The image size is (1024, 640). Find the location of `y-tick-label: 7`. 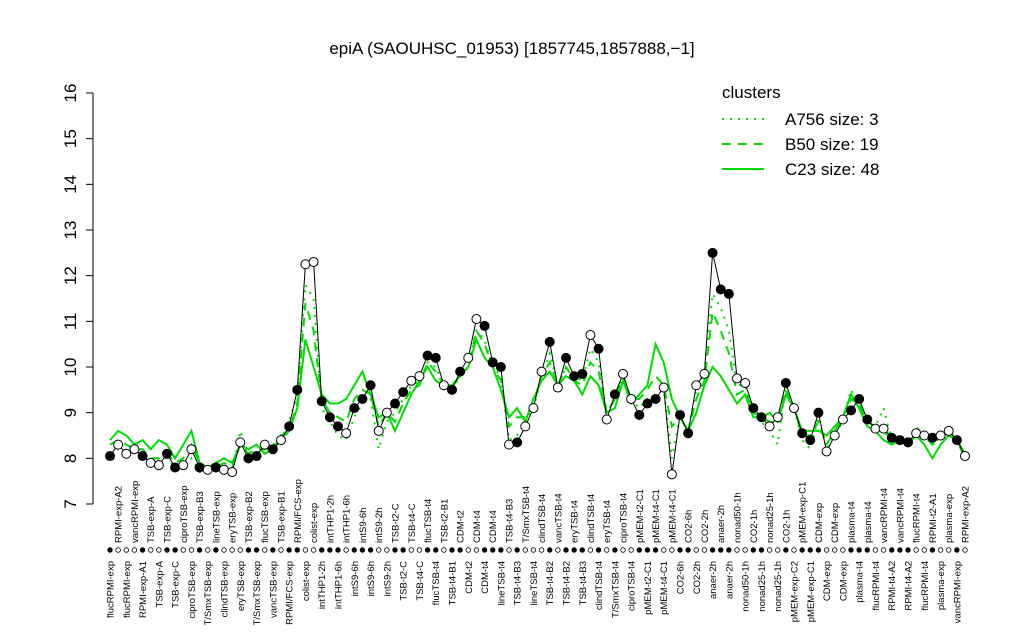

y-tick-label: 7 is located at coordinates (70, 503).